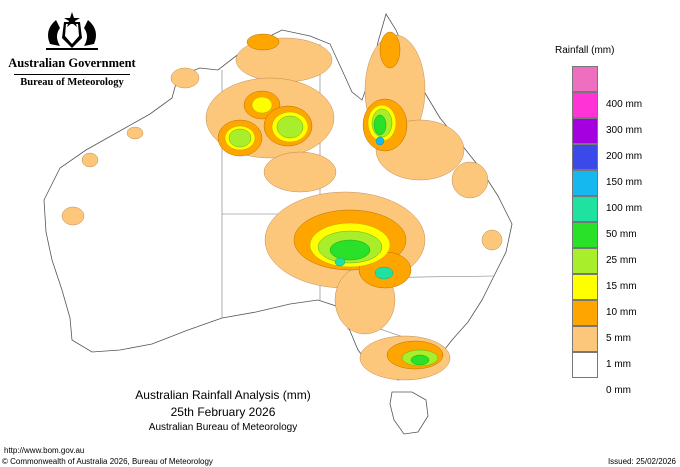  I want to click on legend-label: 15 mm, so click(621, 286).